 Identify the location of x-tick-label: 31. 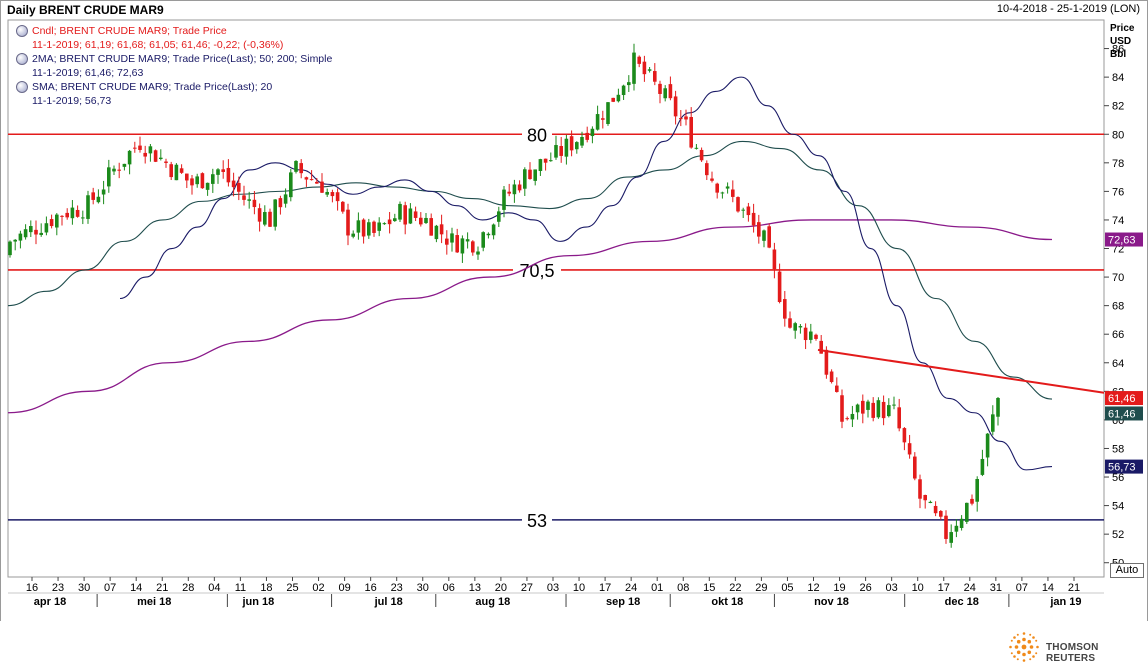
(996, 588).